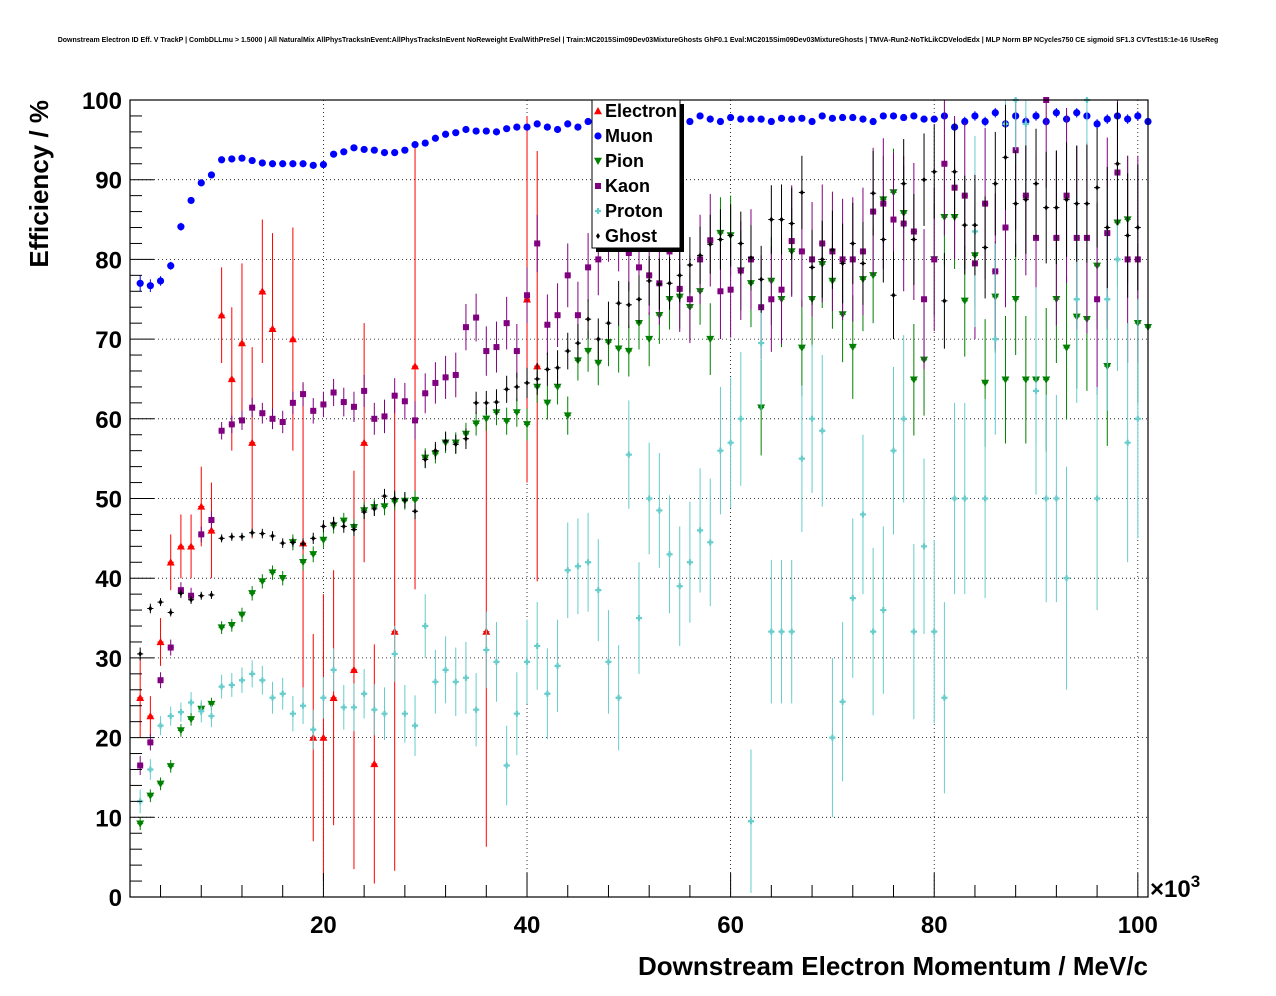 The width and height of the screenshot is (1276, 996). I want to click on x-axis-multiplier: ×10³, so click(1175, 887).